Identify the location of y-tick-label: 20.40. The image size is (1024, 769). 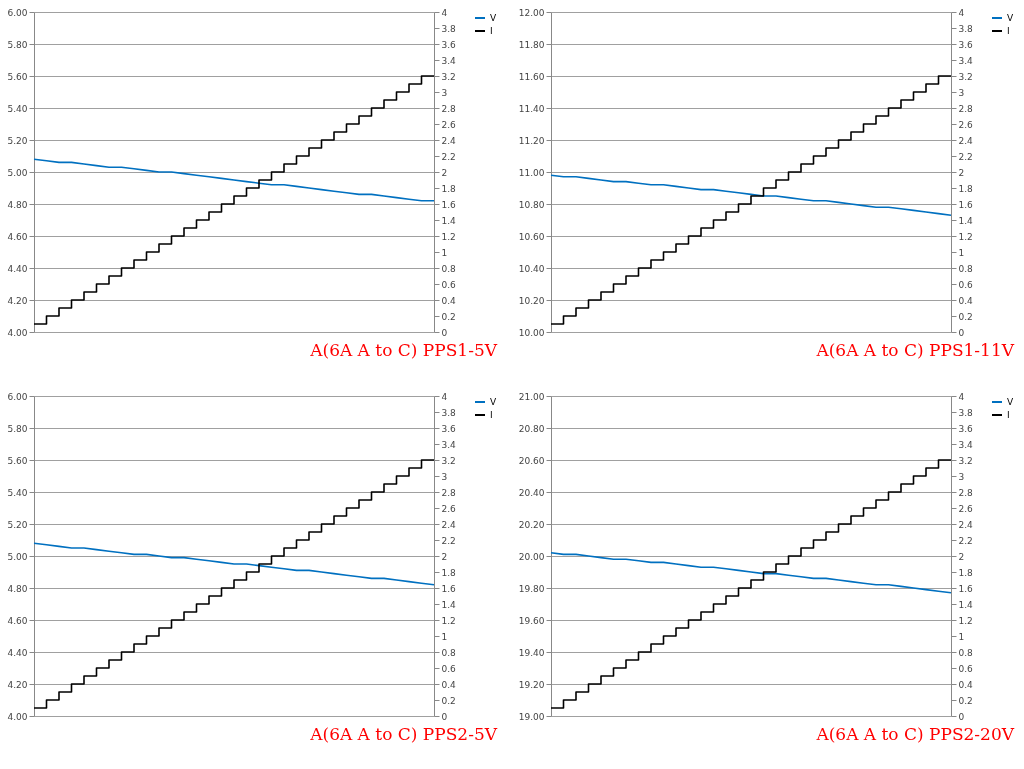
(531, 492).